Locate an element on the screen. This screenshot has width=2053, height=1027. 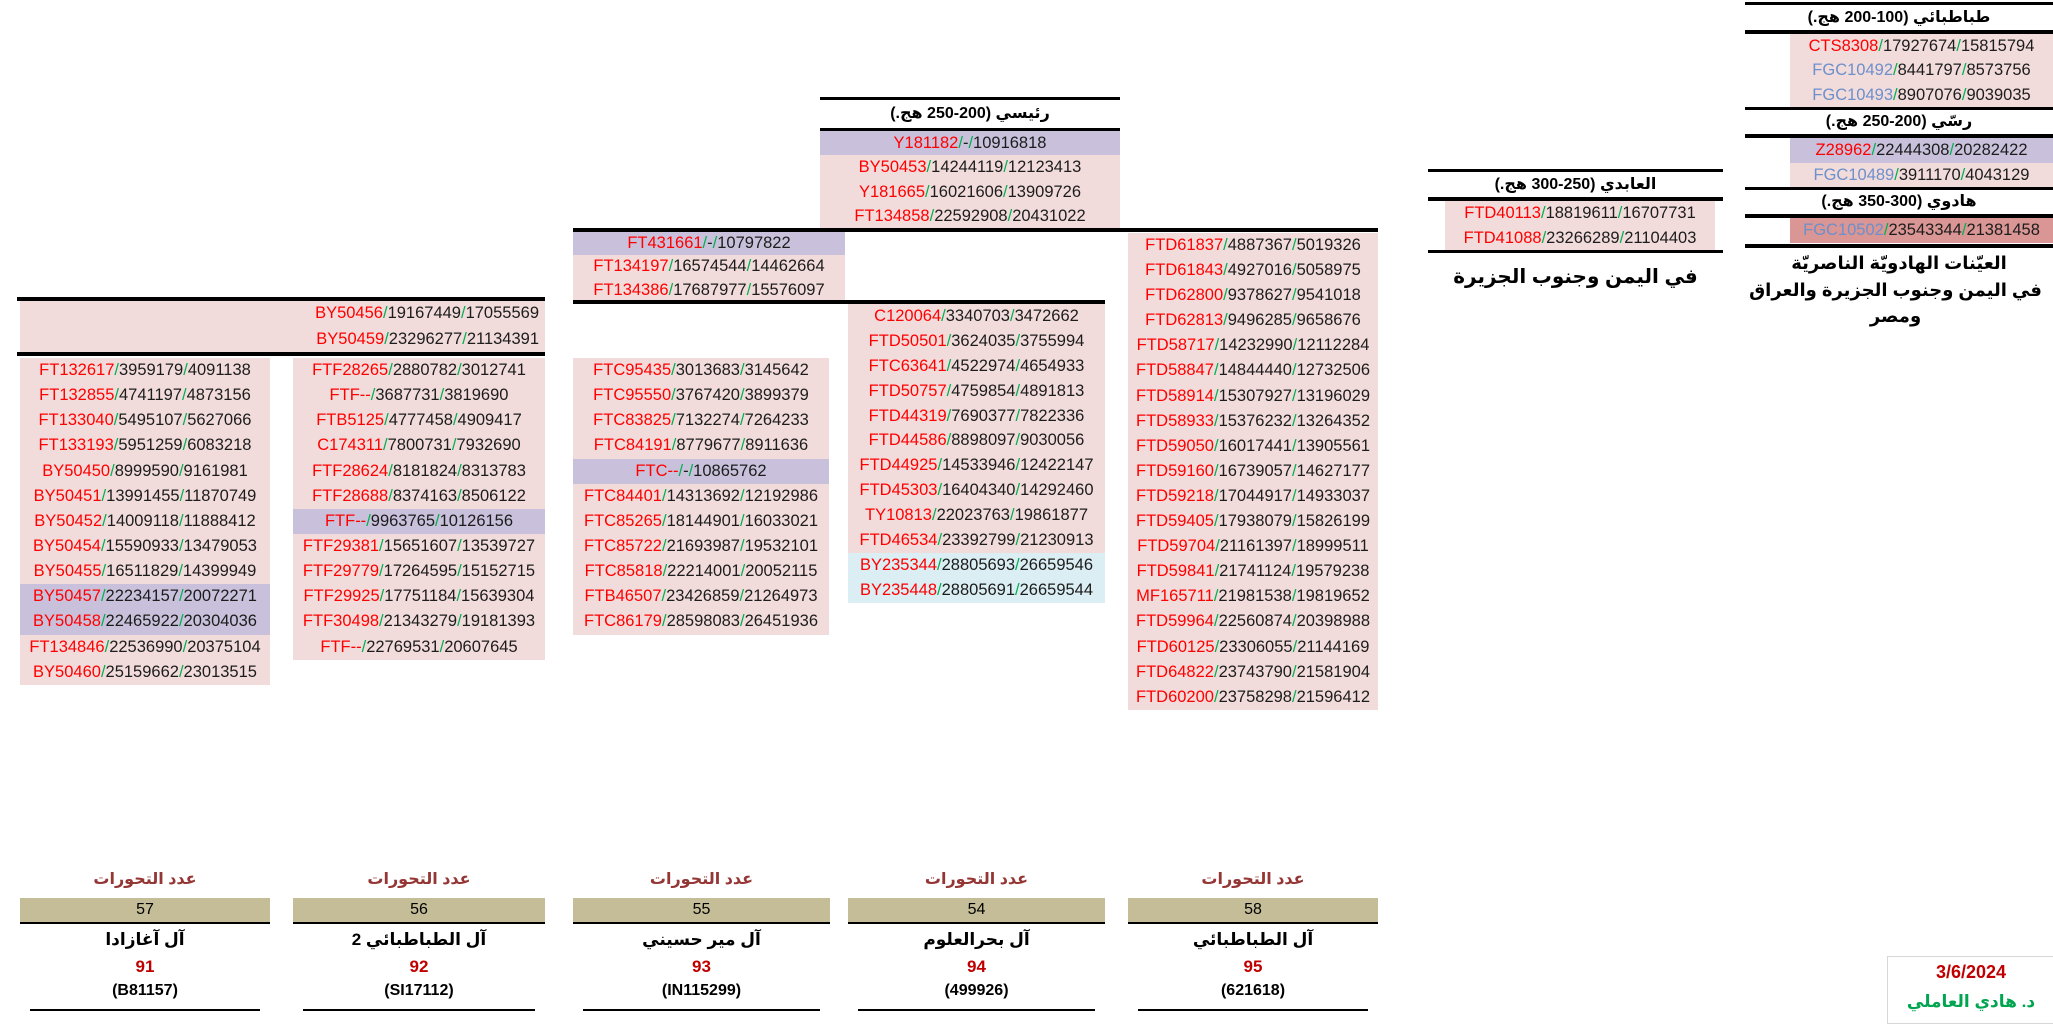
snp-row-FTC--: FTC--/-/10865762 is located at coordinates (701, 471).